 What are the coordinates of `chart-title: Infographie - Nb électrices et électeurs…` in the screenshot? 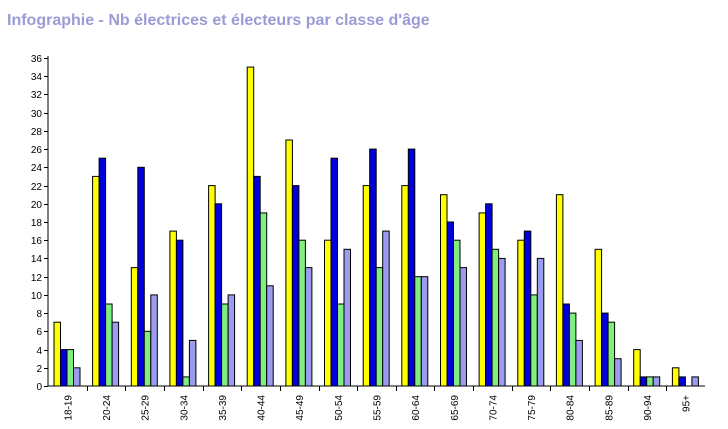 It's located at (218, 20).